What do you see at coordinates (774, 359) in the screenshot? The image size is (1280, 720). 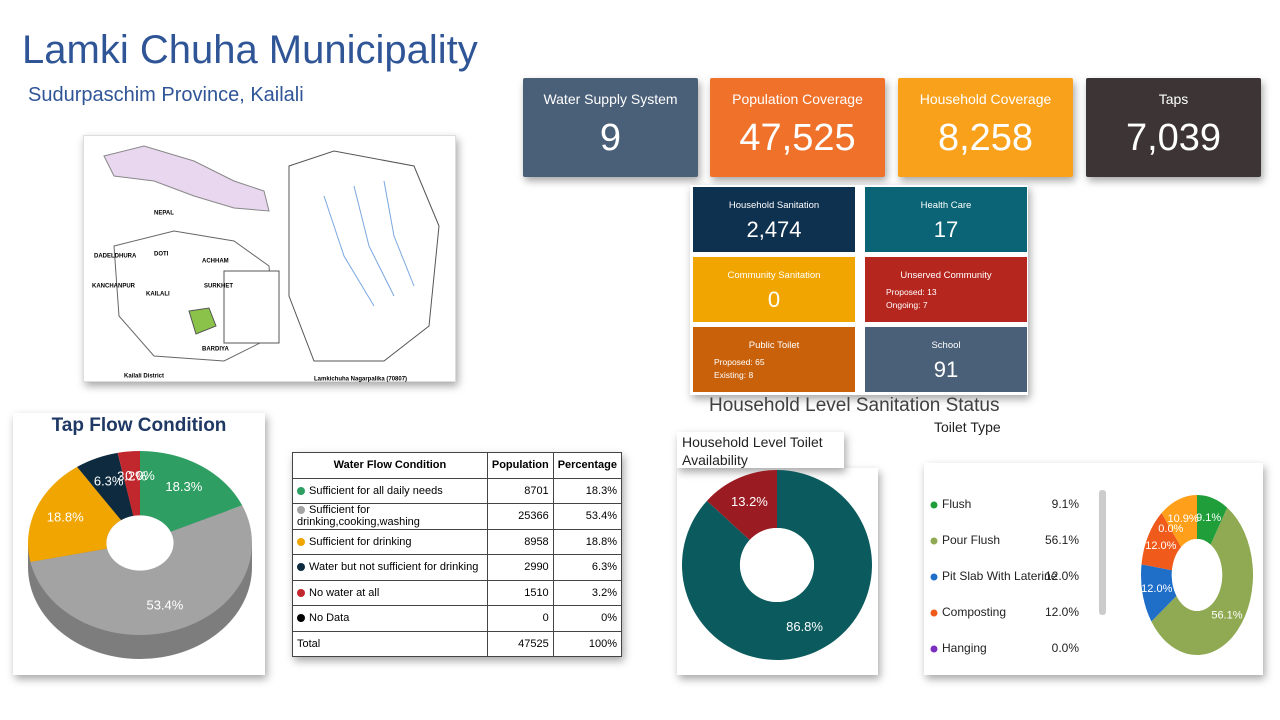 I see `sanitation-card: Public Toilet Proposed: 65 Existing: 8` at bounding box center [774, 359].